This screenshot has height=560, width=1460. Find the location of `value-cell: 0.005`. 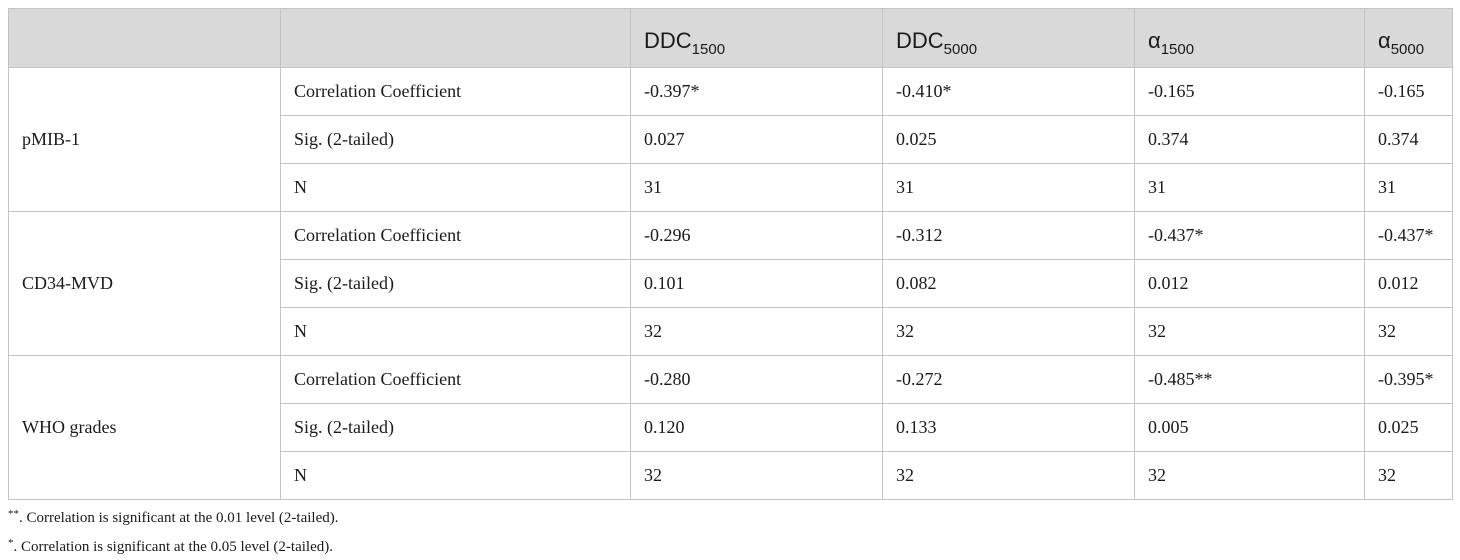

value-cell: 0.005 is located at coordinates (1249, 427).